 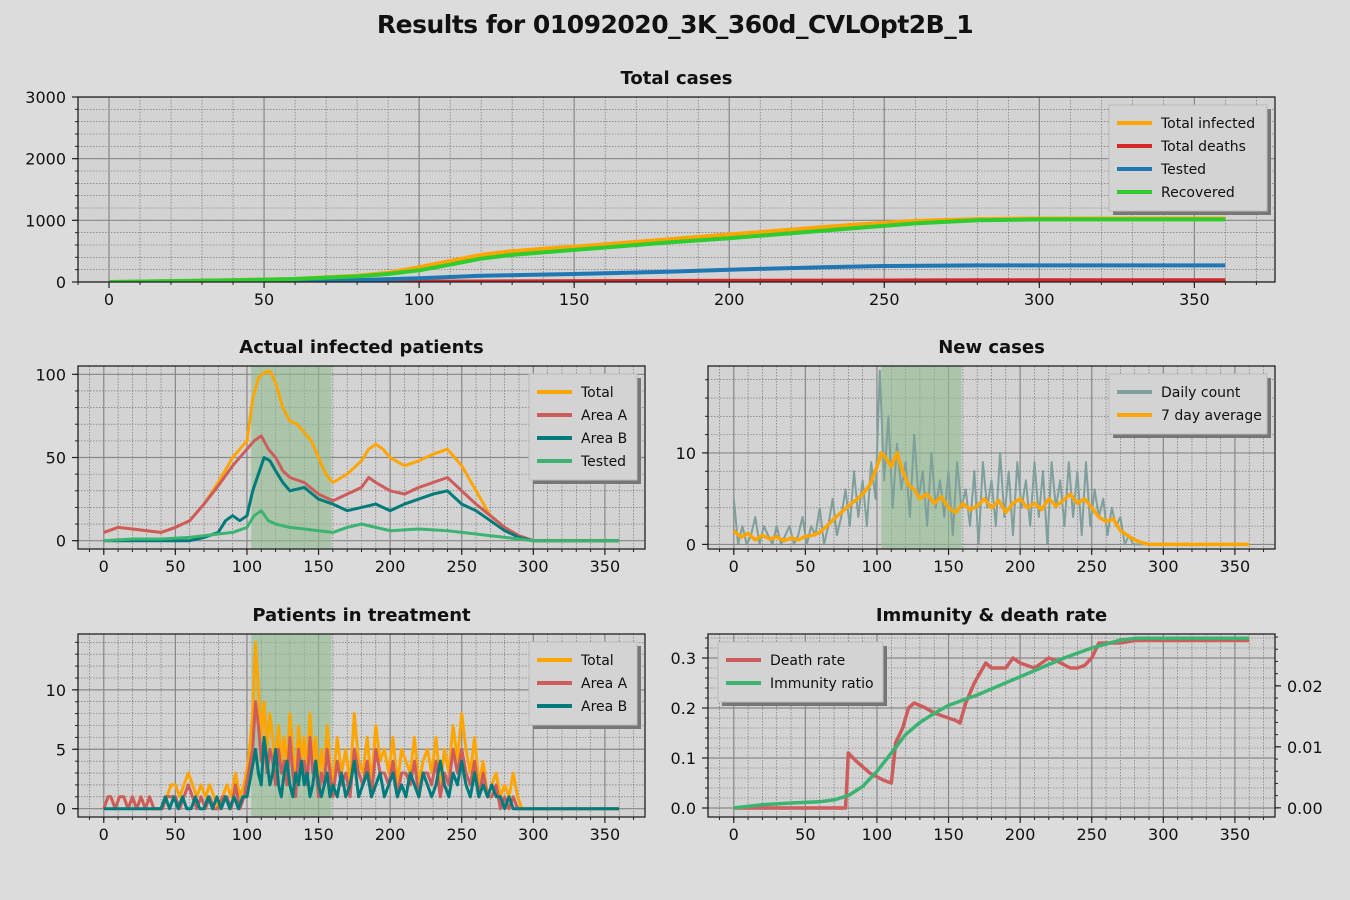 I want to click on y-tick-label: 0.1, so click(x=683, y=758).